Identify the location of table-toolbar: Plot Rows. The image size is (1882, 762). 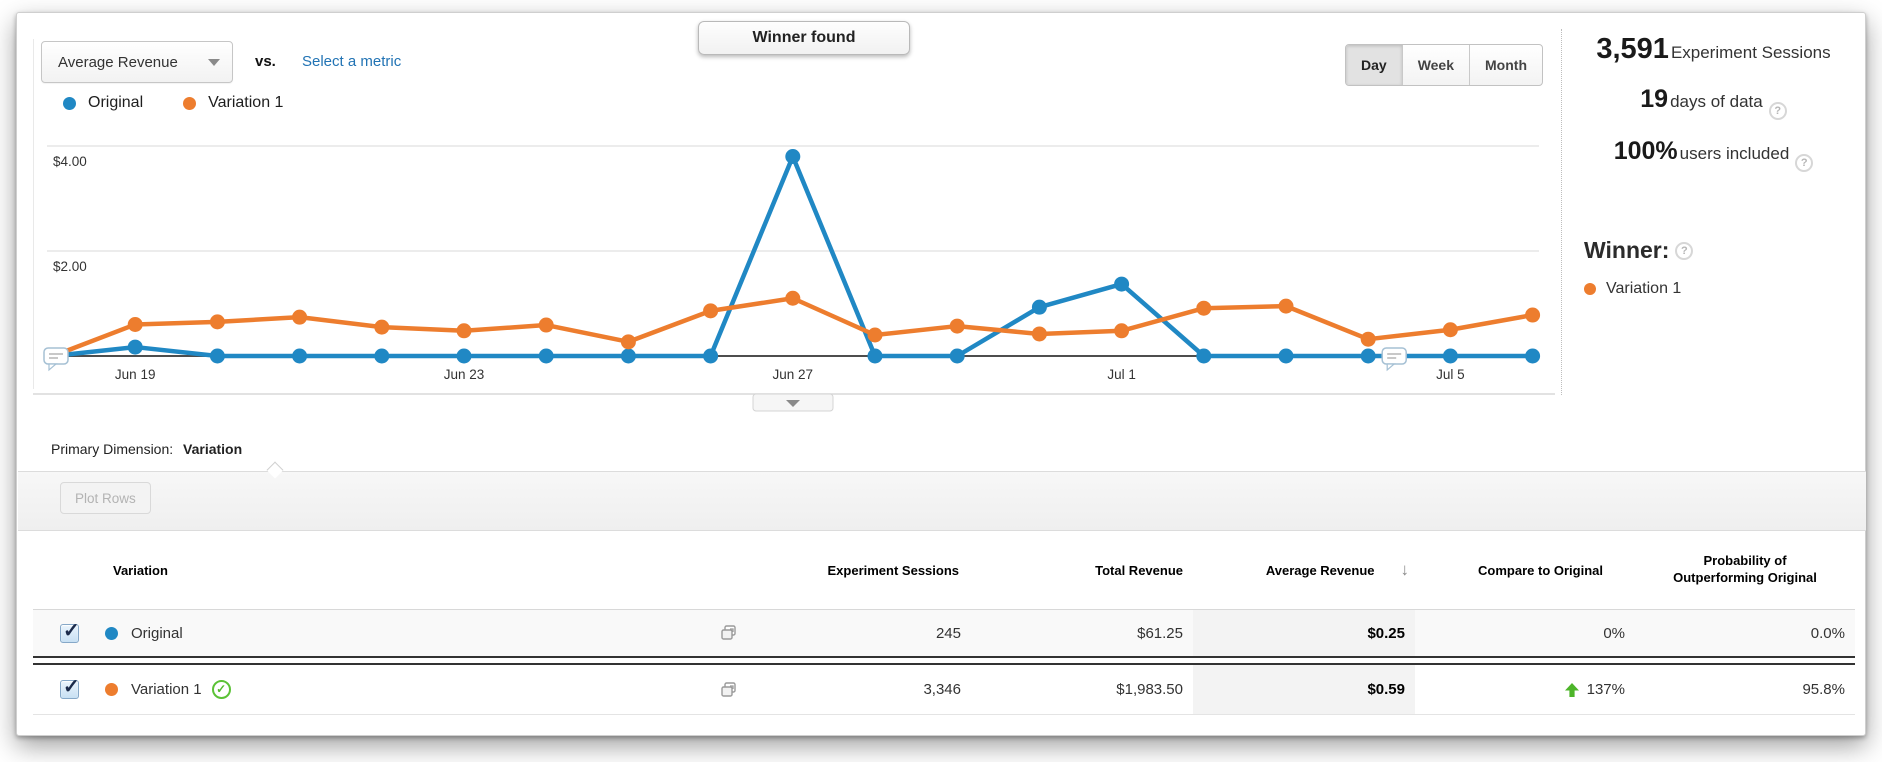
(942, 501).